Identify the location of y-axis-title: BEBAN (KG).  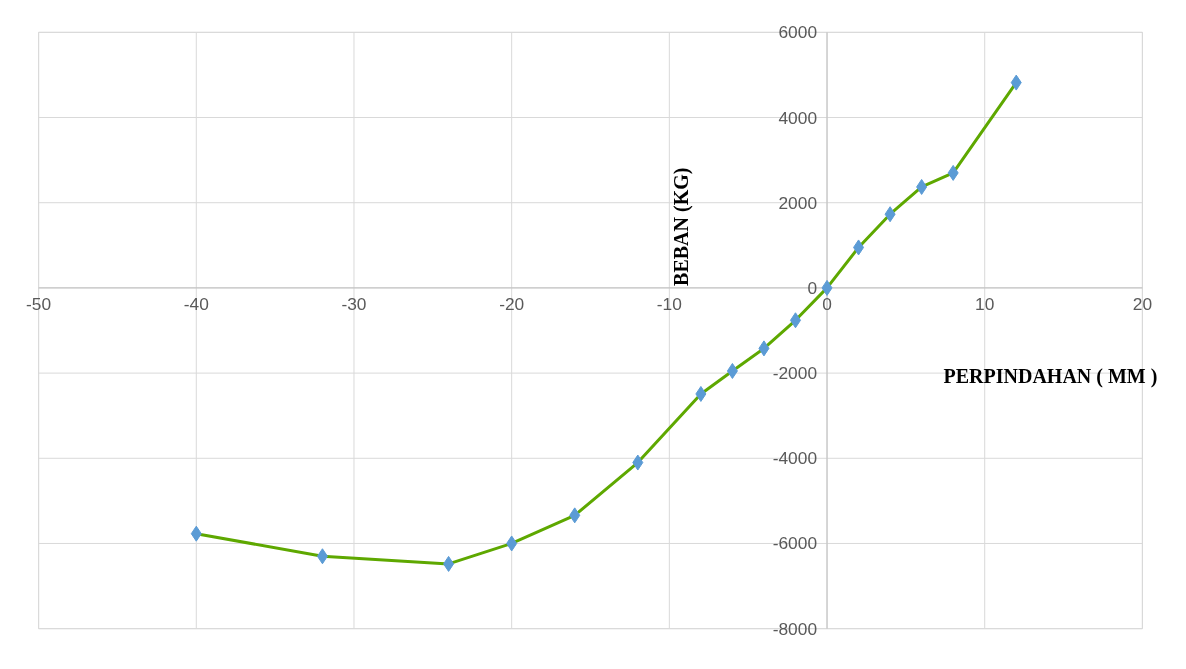
(682, 226).